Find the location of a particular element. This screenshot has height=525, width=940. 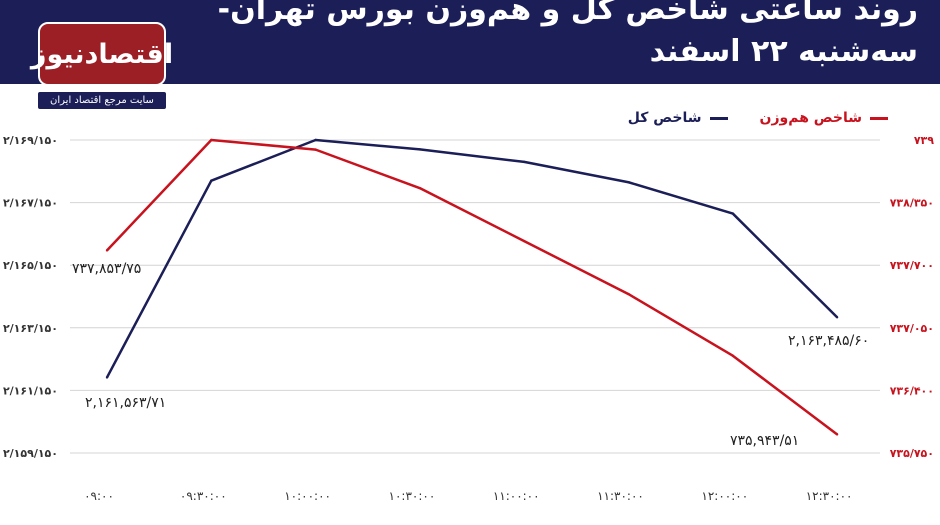

y-right-tick-label: ۷۳۷/۰۵۰ is located at coordinates (912, 328).